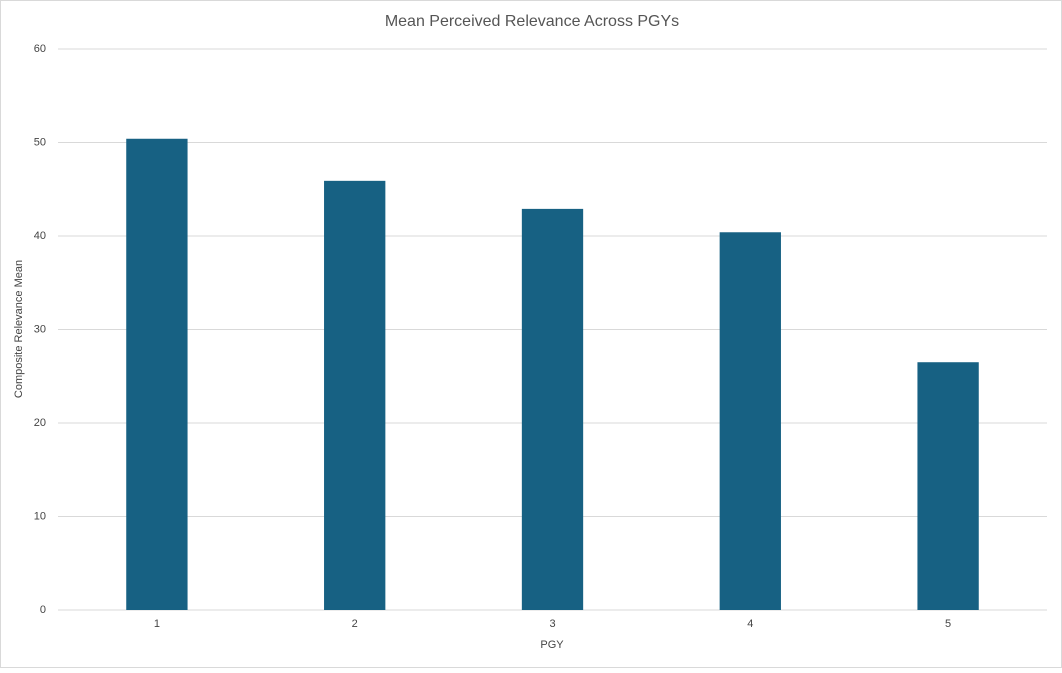  What do you see at coordinates (948, 624) in the screenshot?
I see `x-tick-label: 5` at bounding box center [948, 624].